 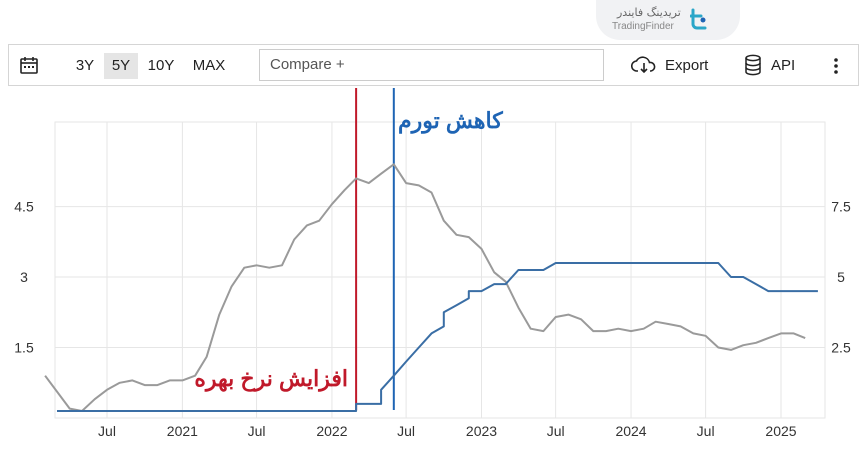 What do you see at coordinates (161, 65) in the screenshot?
I see `range-10y-button: 10Y` at bounding box center [161, 65].